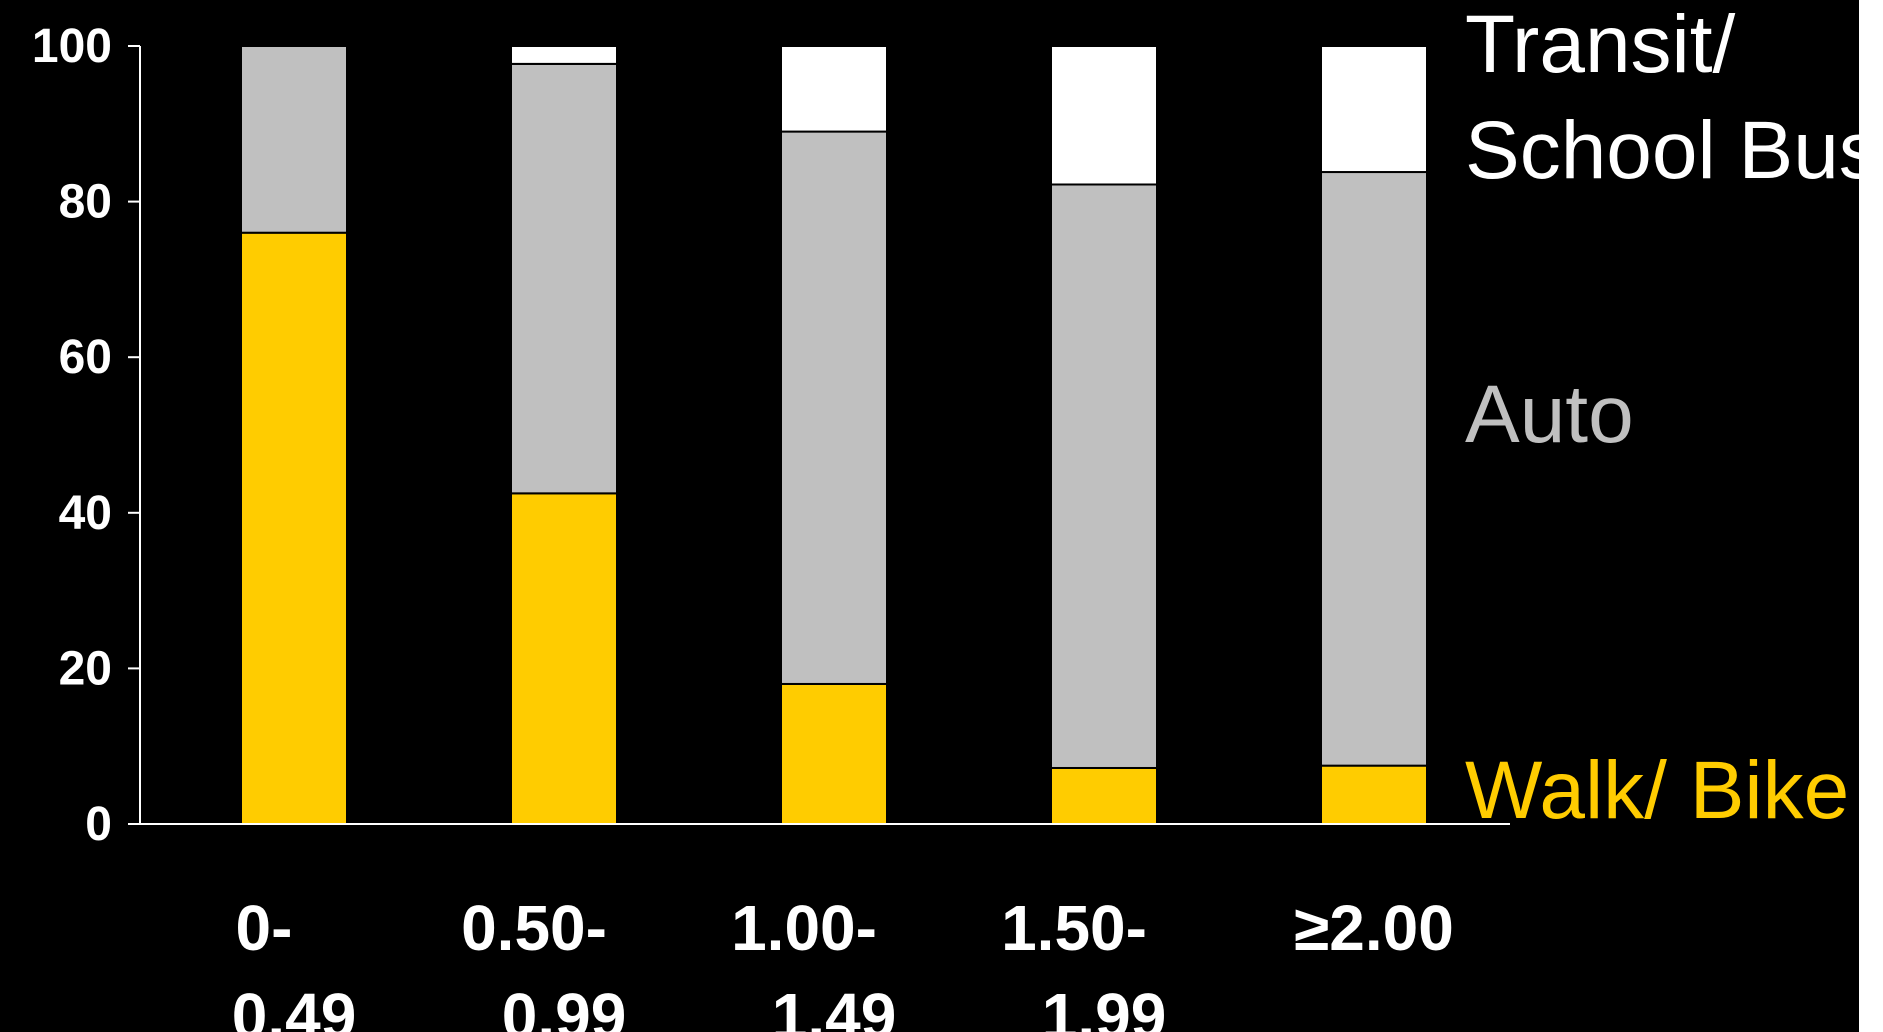  I want to click on series-label-walk-bike: Walk/ Bike, so click(1657, 790).